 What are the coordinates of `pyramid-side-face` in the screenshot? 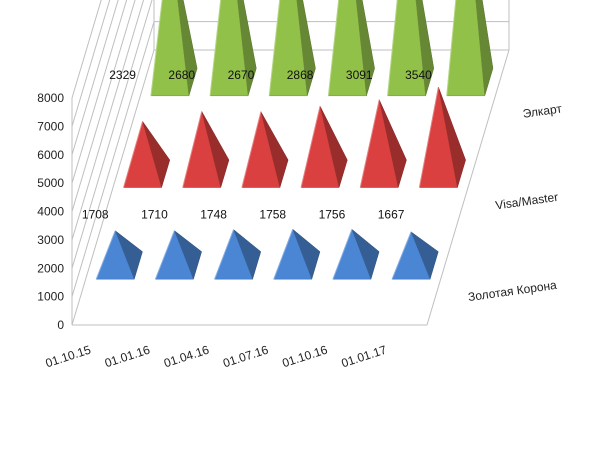 It's located at (484, 48).